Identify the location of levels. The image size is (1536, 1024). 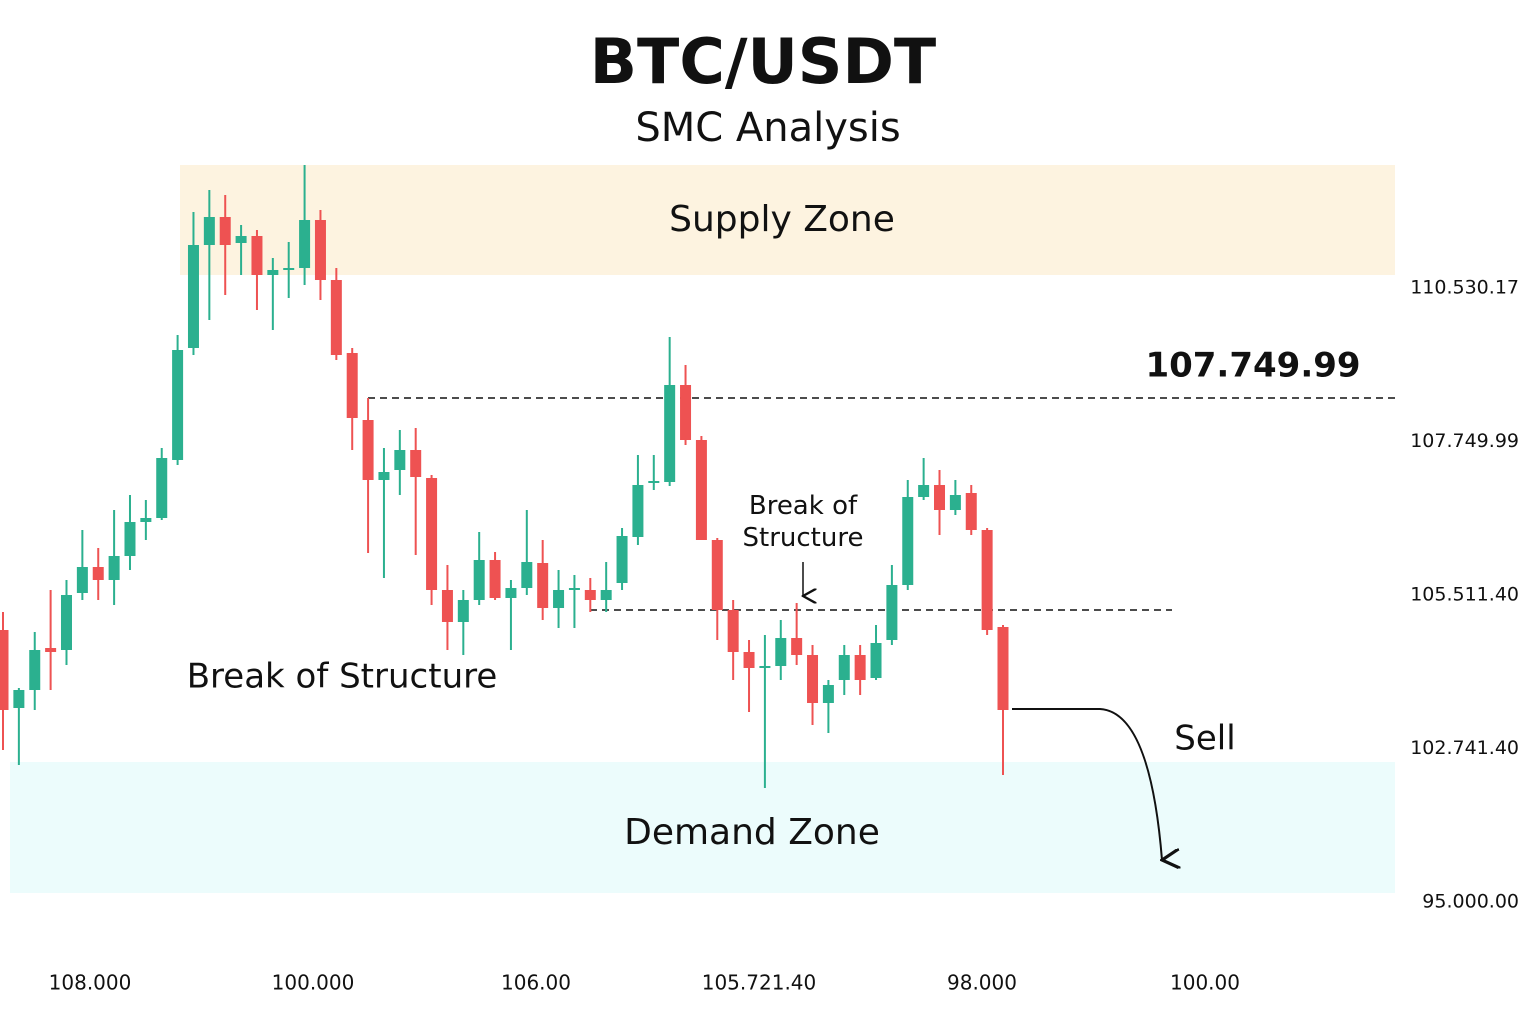
(881, 504).